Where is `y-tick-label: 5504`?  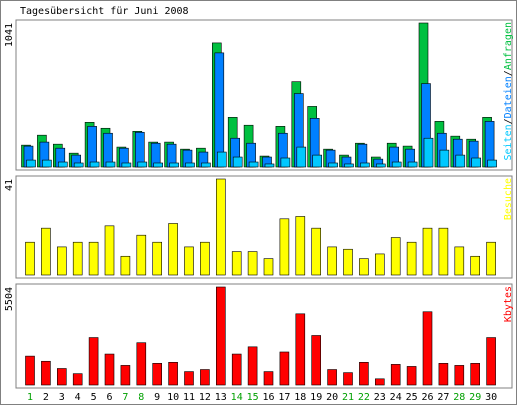
y-tick-label: 5504 is located at coordinates (9, 299).